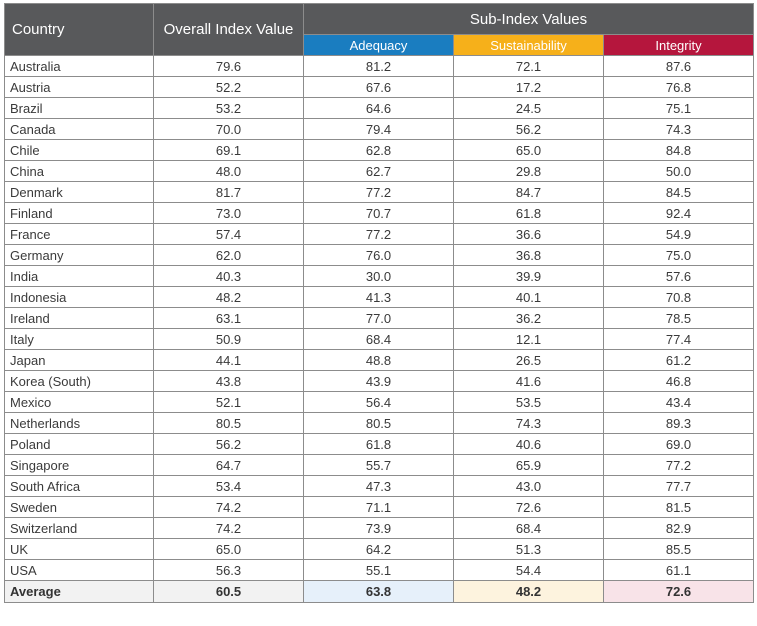  I want to click on sustainability-cell: 24.5, so click(528, 108).